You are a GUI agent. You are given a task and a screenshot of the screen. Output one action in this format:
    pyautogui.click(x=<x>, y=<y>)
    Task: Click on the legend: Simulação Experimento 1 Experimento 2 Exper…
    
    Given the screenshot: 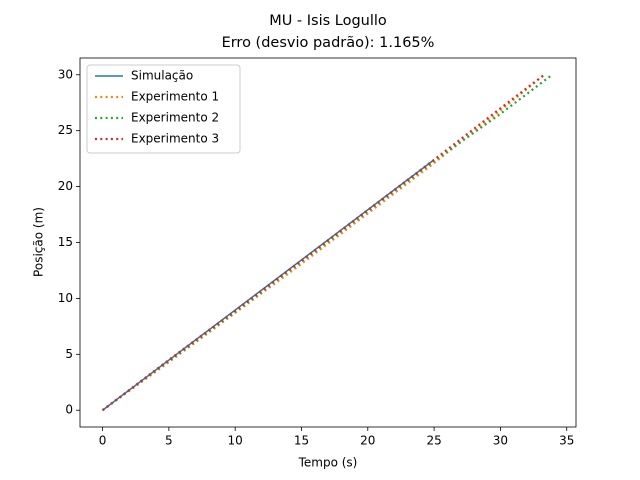 What is the action you would take?
    pyautogui.click(x=163, y=109)
    